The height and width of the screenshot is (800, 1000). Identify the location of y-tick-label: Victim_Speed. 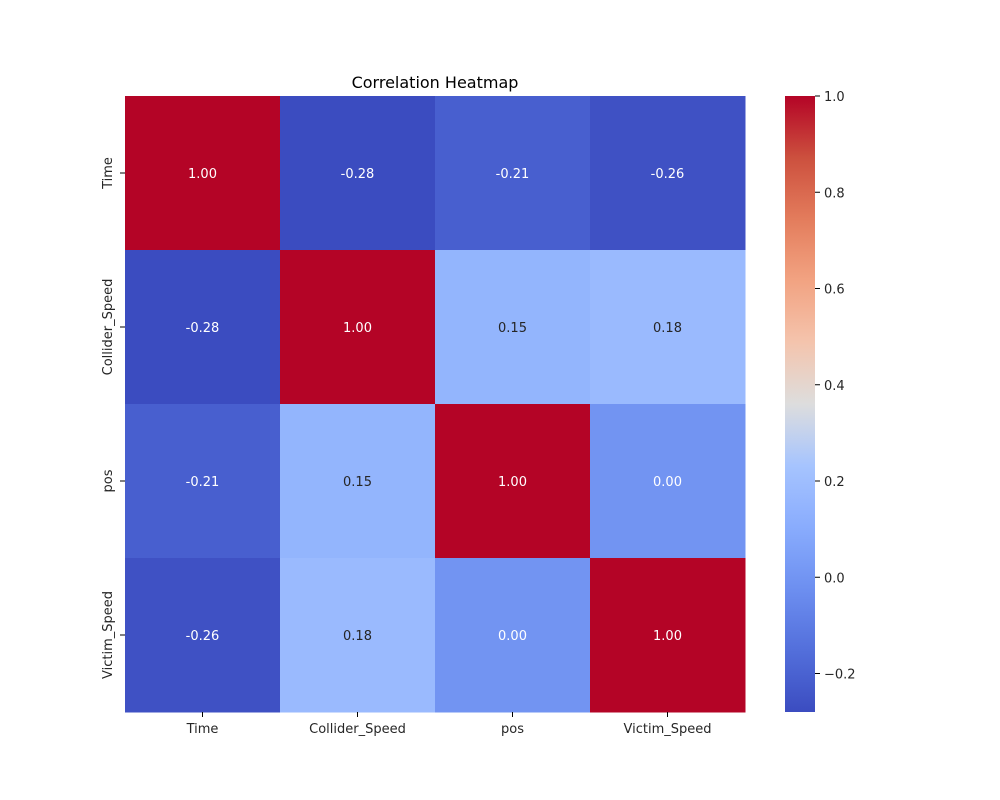
(108, 635).